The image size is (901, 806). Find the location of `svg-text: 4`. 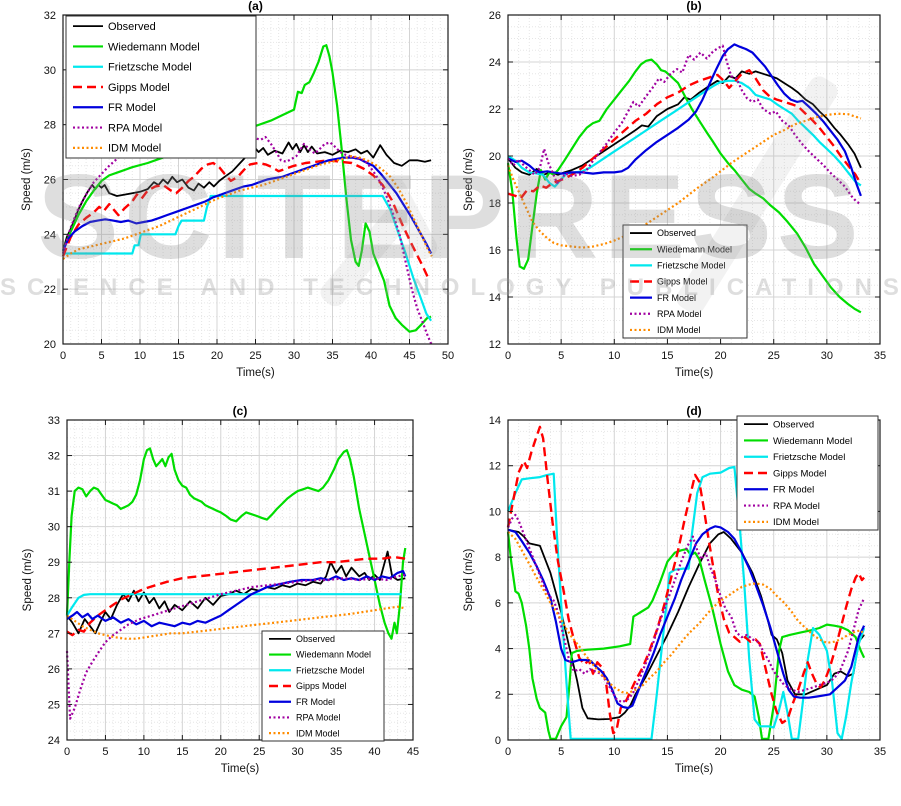

svg-text: 4 is located at coordinates (498, 650).